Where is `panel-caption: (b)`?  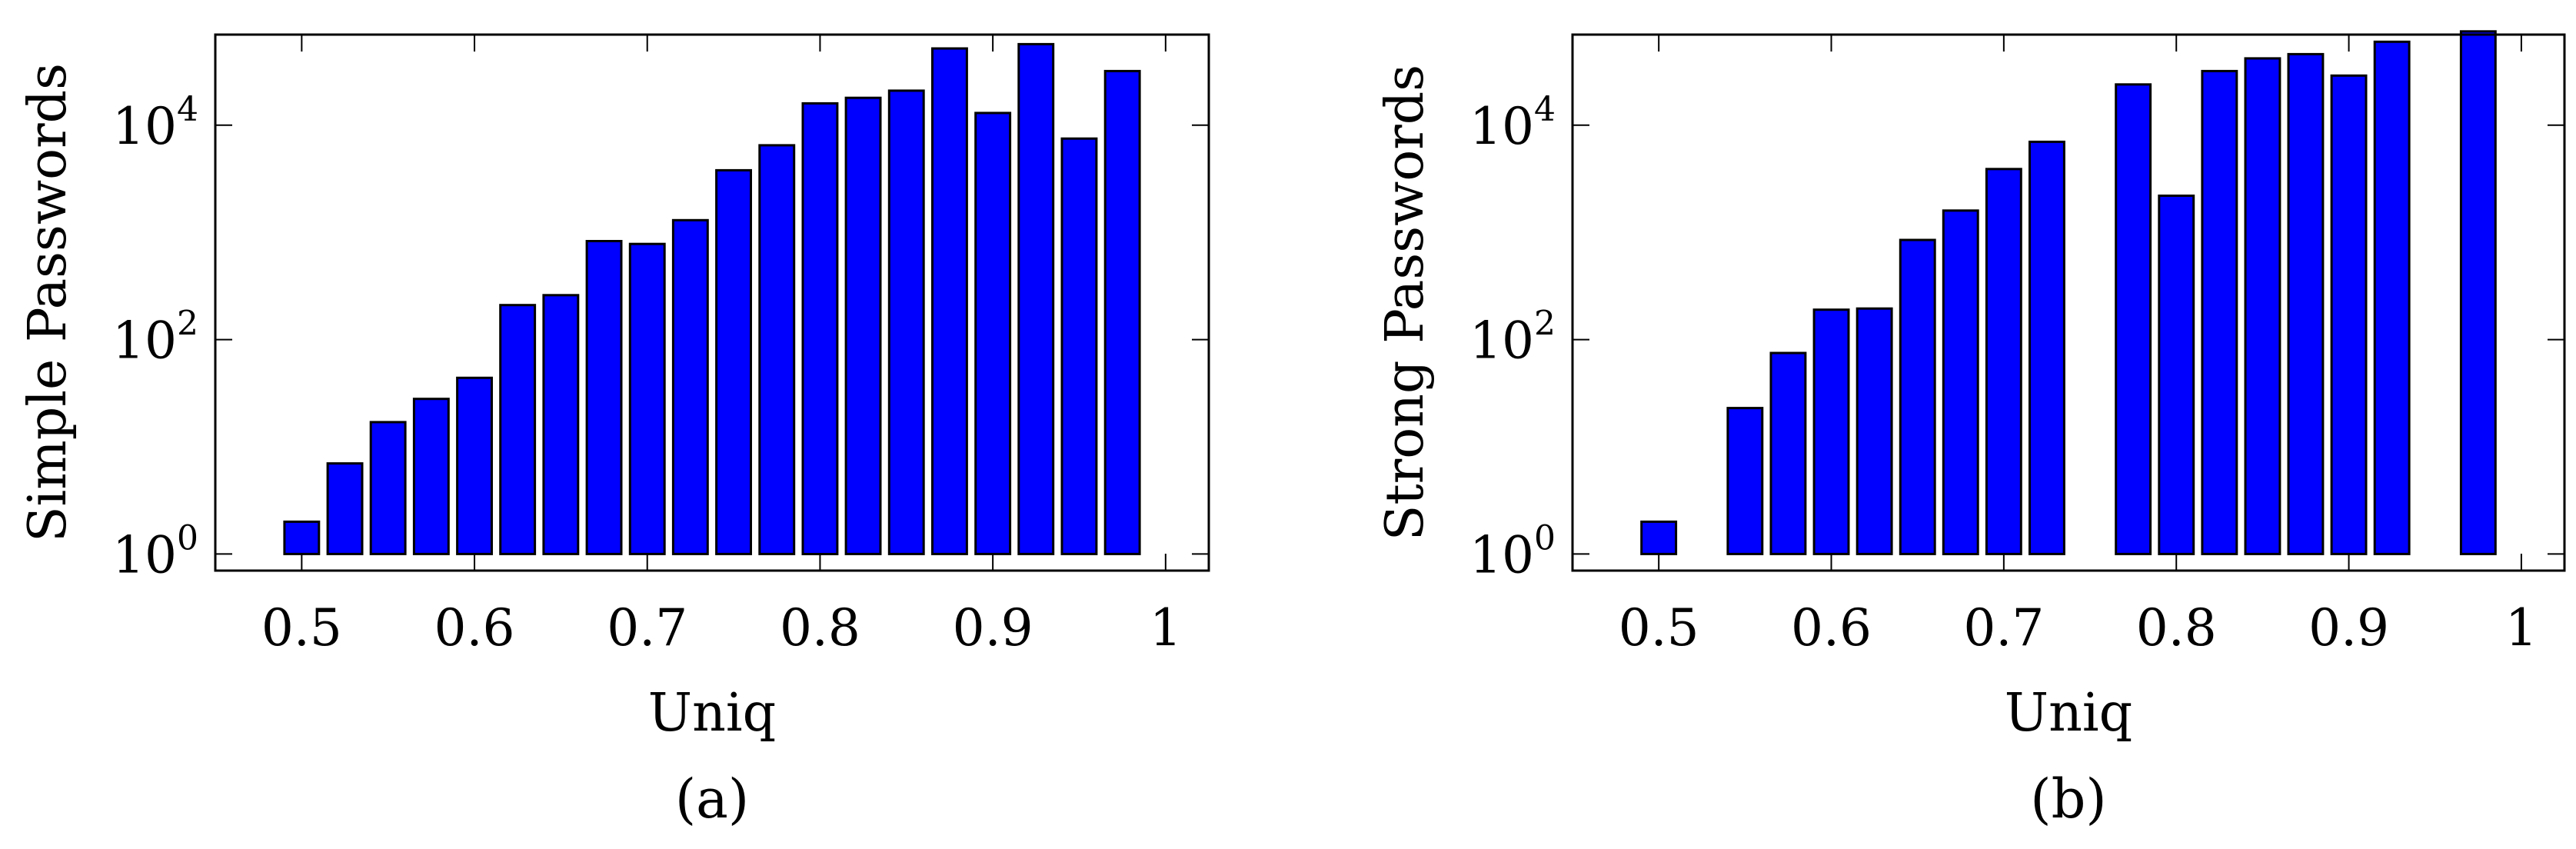
panel-caption: (b) is located at coordinates (2068, 799).